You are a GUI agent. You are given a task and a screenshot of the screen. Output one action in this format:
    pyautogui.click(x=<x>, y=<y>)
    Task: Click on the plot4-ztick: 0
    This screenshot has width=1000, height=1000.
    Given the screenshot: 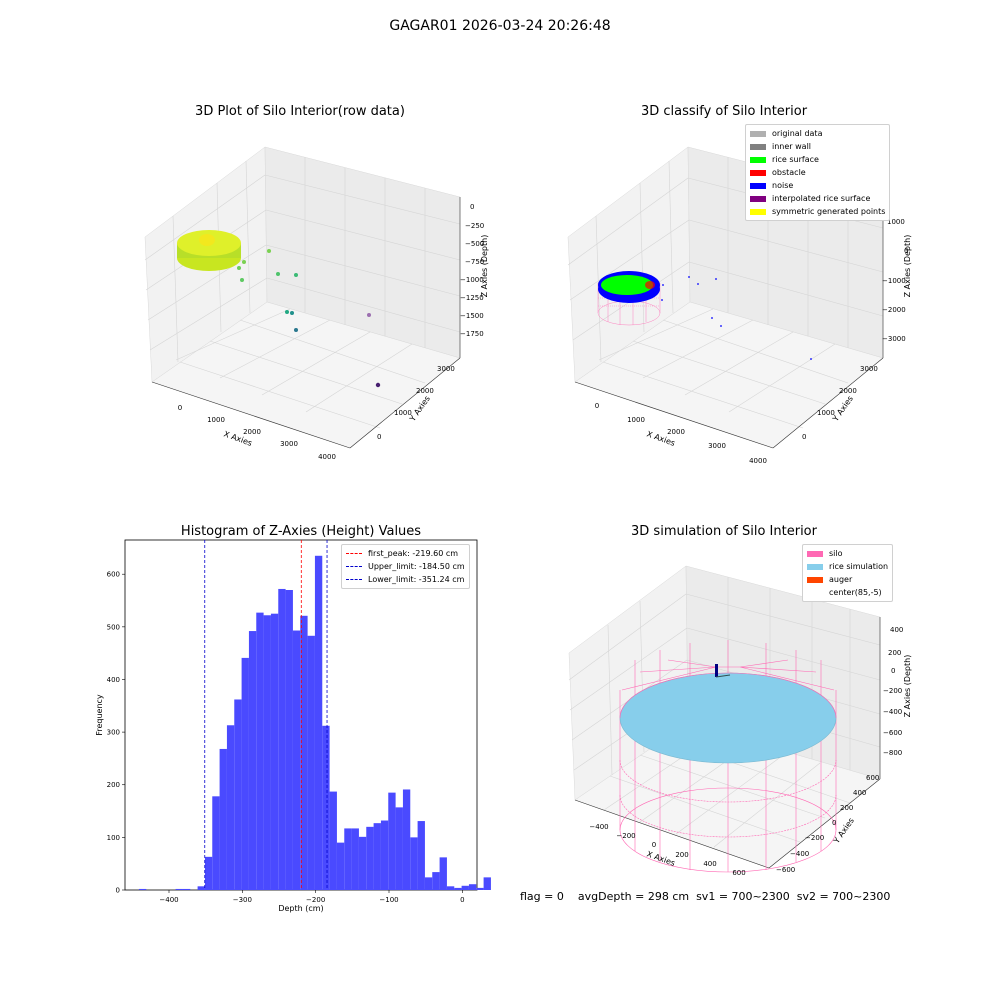 What is the action you would take?
    pyautogui.click(x=893, y=671)
    